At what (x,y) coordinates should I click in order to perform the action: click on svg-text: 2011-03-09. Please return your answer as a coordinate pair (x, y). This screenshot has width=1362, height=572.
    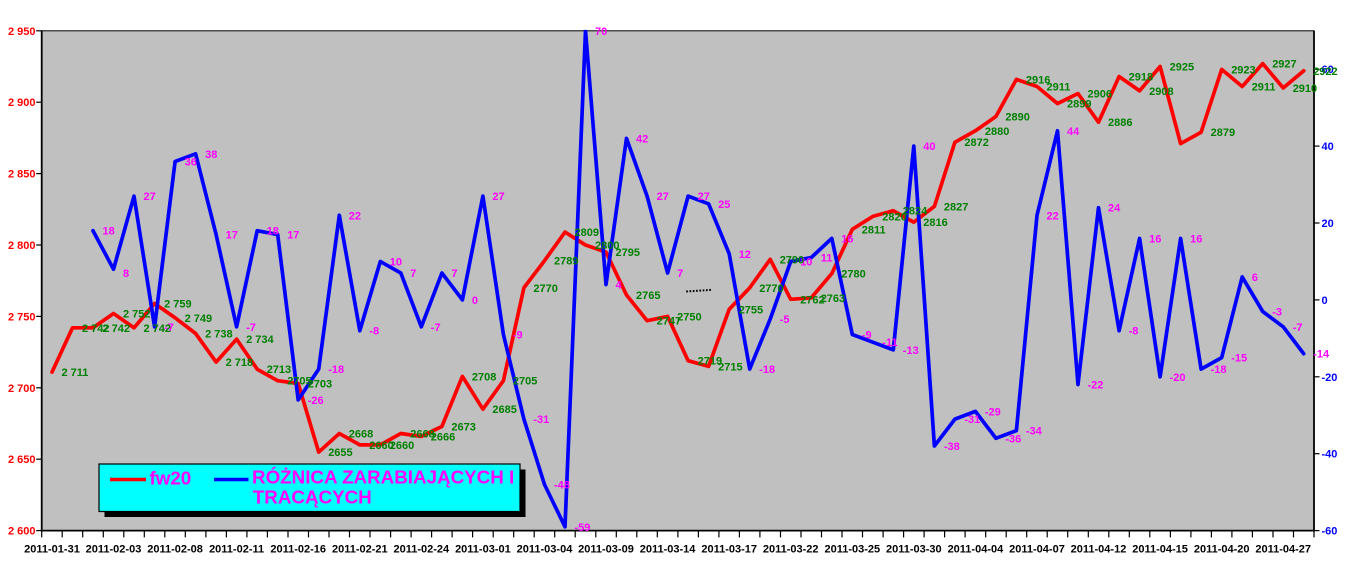
    Looking at the image, I should click on (606, 550).